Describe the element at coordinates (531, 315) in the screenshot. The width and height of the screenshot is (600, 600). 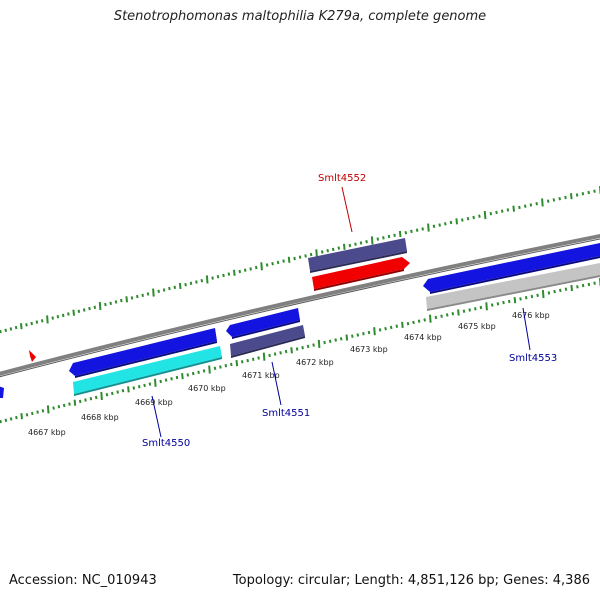
I see `kbp-label: 4676 kbp` at that location.